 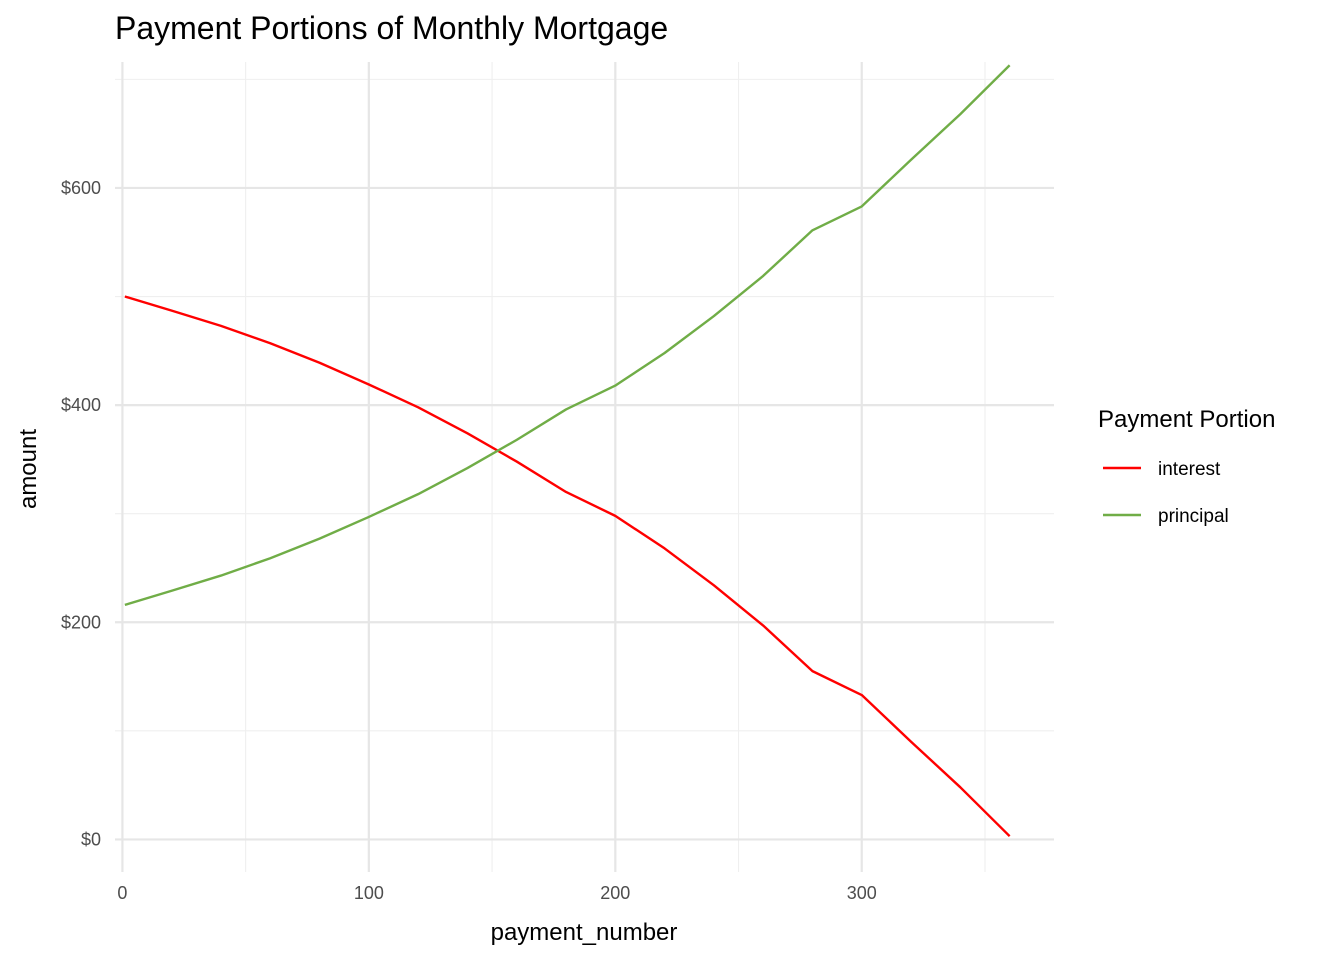 I want to click on x-tick-label: 0, so click(x=122, y=893).